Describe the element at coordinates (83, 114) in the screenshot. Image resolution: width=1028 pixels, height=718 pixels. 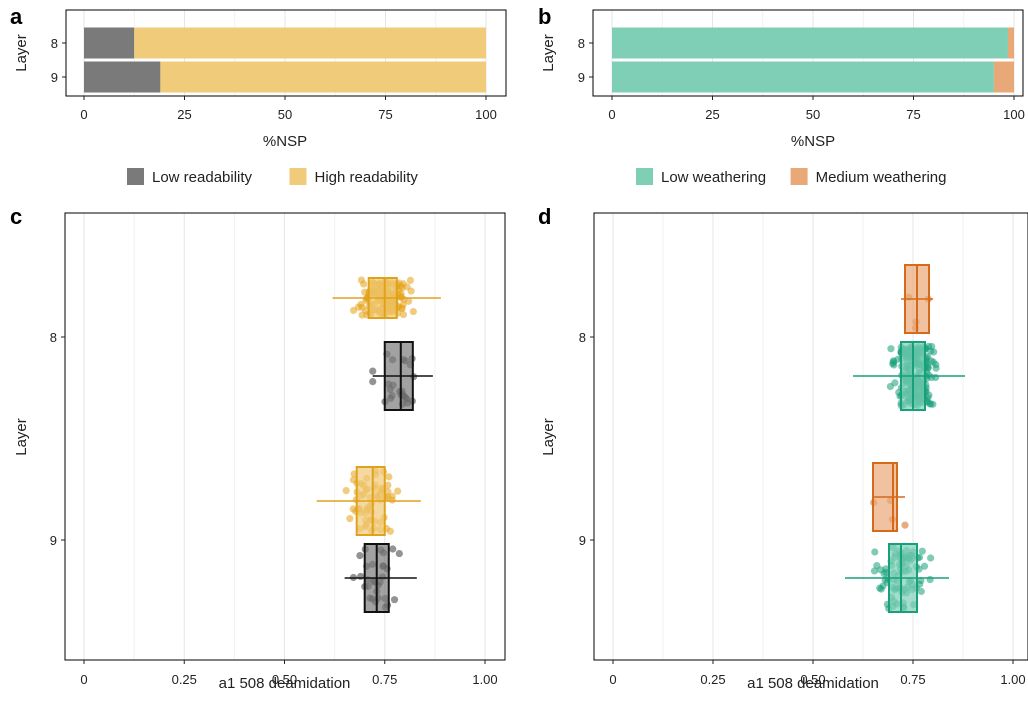
I see `a-x-tick-label: 0` at that location.